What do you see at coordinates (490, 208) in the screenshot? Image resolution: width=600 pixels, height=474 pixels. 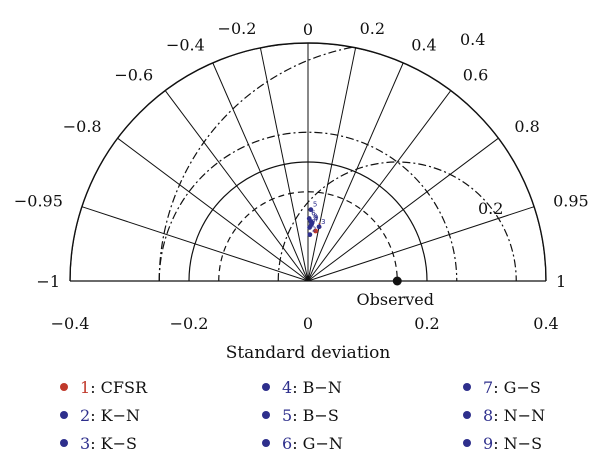 I see `rmsd-label: 0.2` at bounding box center [490, 208].